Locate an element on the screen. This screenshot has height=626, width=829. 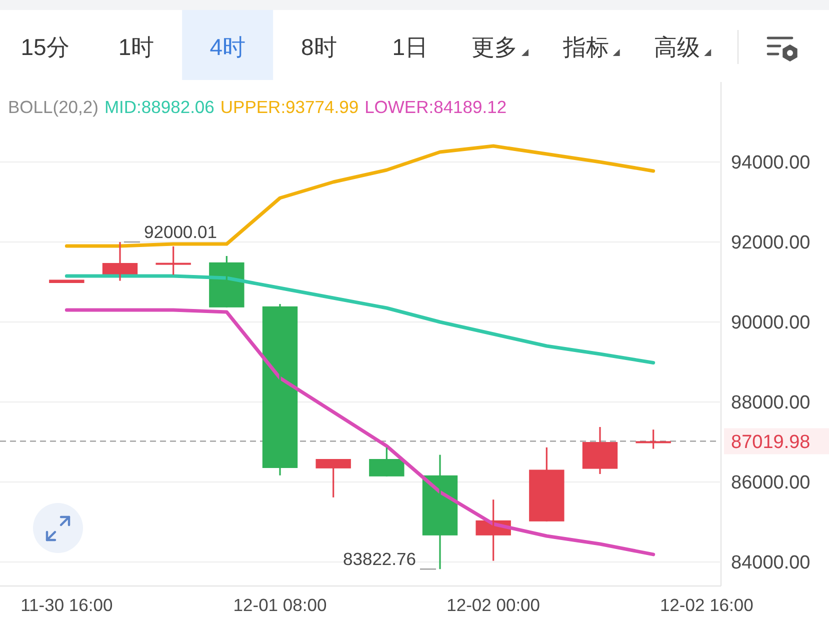
y-tick-label: 92000.00 is located at coordinates (770, 243).